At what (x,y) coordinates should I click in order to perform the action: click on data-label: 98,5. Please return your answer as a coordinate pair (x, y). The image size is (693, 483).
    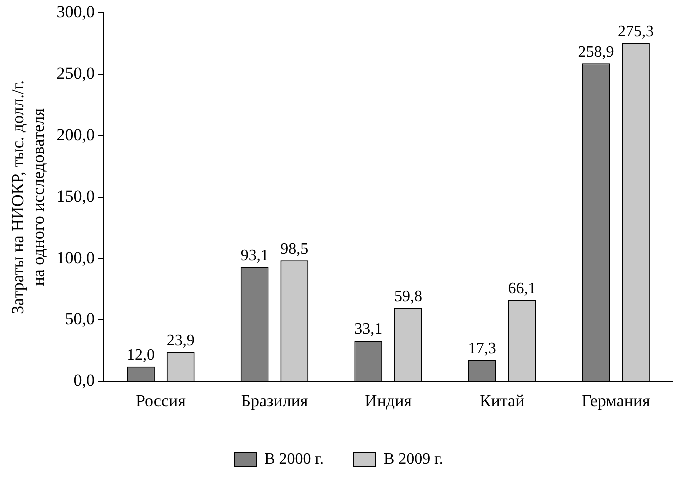
    Looking at the image, I should click on (294, 249).